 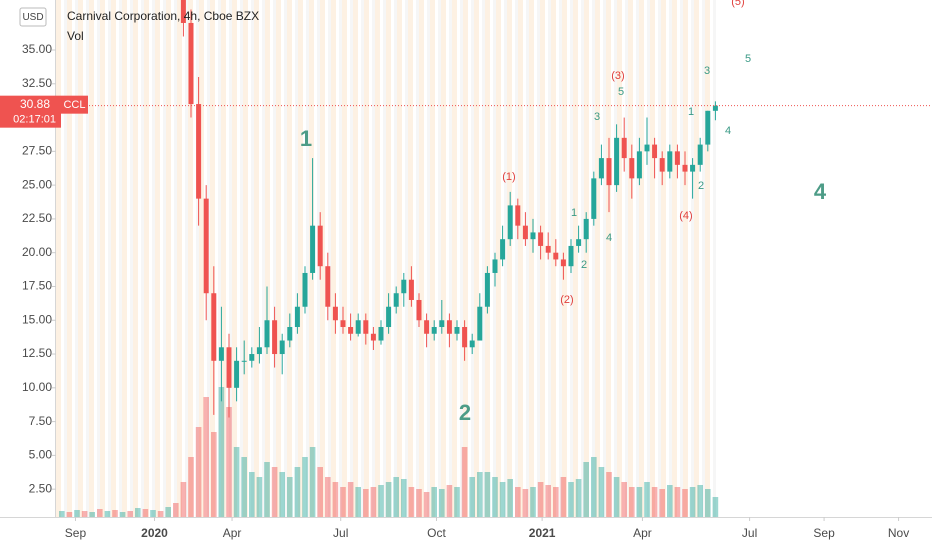 I want to click on x-tick-label: Nov, so click(x=898, y=533).